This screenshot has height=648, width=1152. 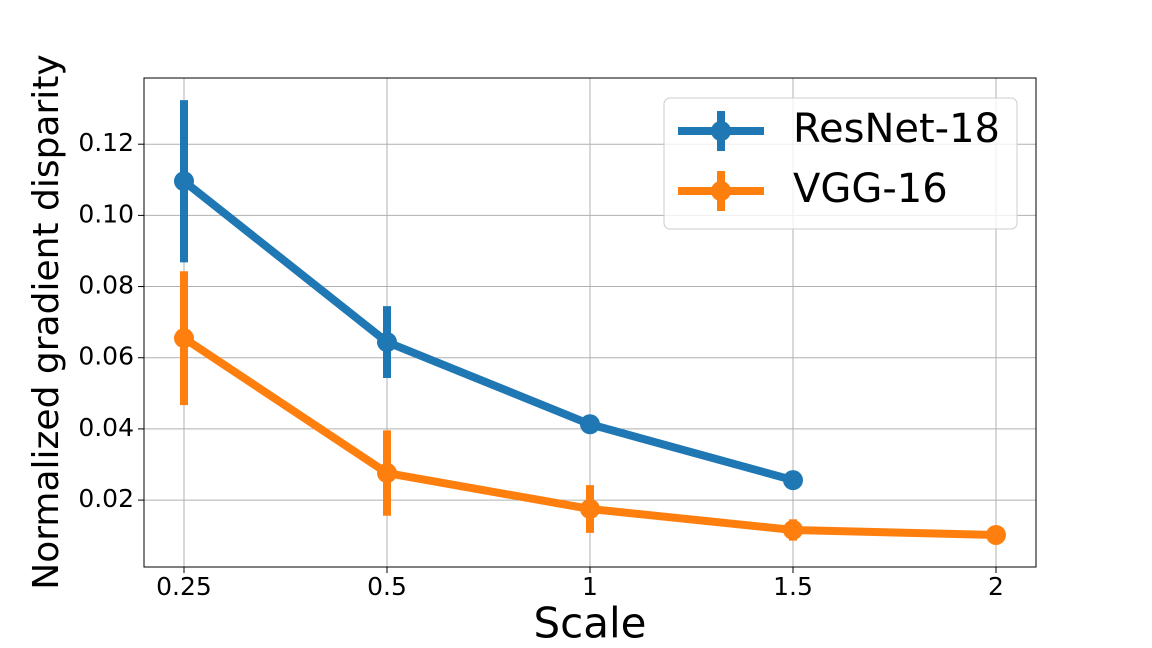 I want to click on y-axis-label: Normalized gradient disparity, so click(x=46, y=321).